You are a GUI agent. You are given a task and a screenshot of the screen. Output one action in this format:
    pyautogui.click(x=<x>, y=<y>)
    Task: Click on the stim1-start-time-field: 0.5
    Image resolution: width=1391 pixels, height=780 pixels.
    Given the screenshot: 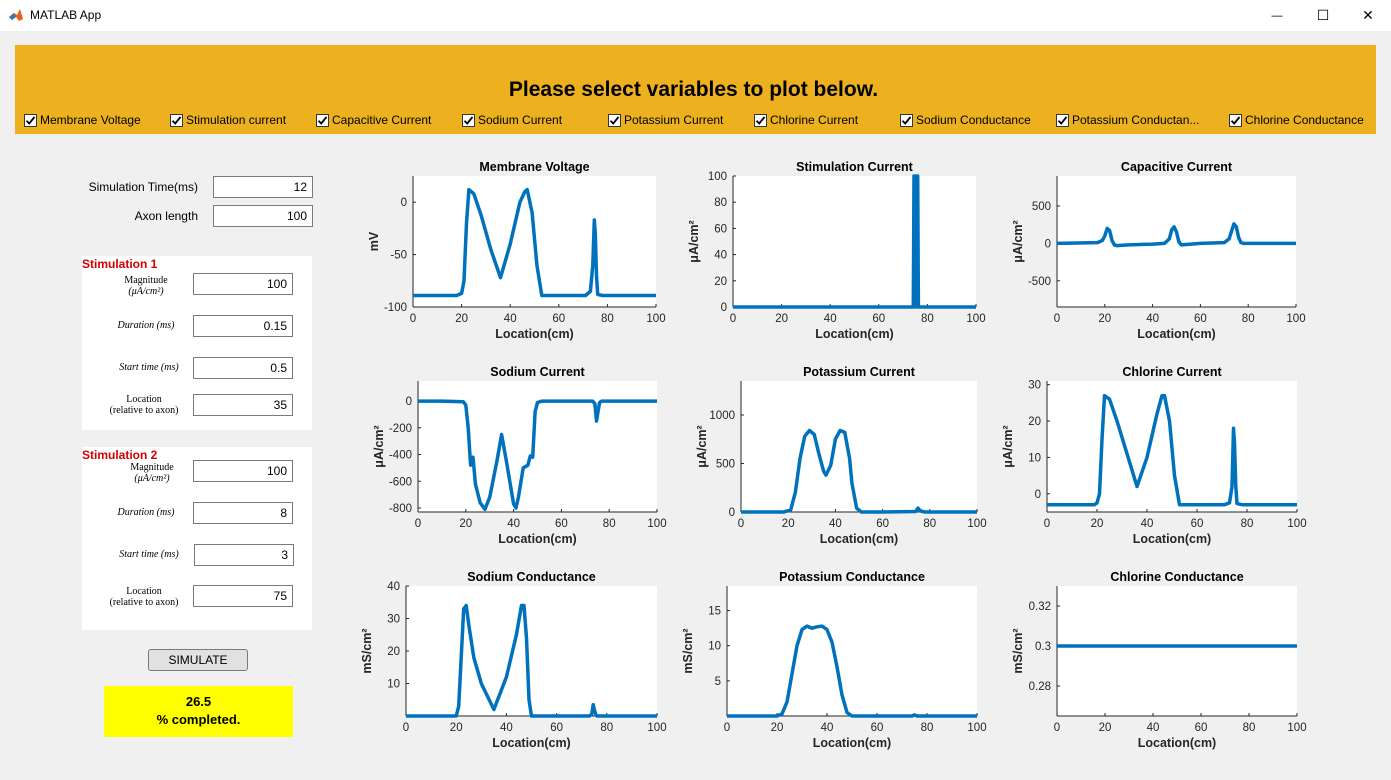 What is the action you would take?
    pyautogui.click(x=243, y=368)
    